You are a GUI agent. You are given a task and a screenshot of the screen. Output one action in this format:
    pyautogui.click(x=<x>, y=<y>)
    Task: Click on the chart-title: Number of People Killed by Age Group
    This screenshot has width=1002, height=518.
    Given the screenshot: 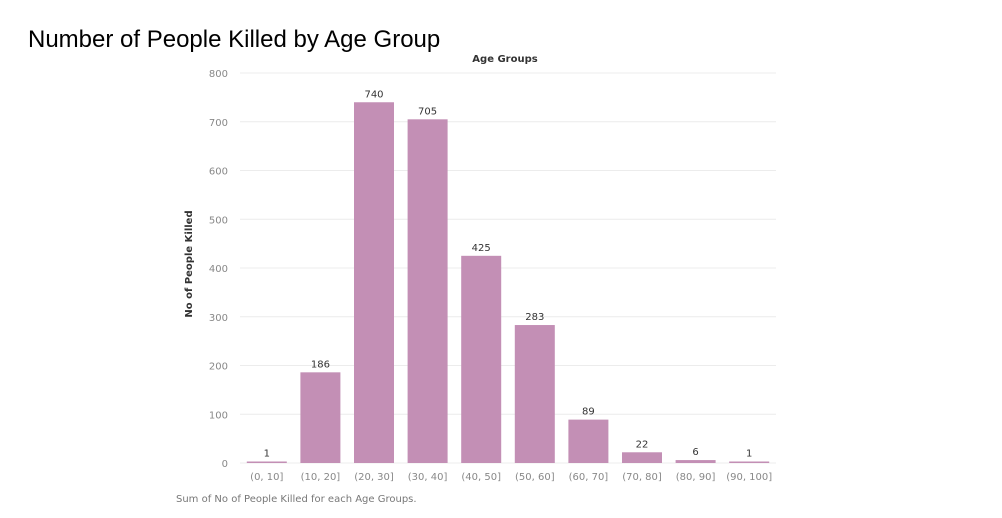 What is the action you would take?
    pyautogui.click(x=234, y=39)
    